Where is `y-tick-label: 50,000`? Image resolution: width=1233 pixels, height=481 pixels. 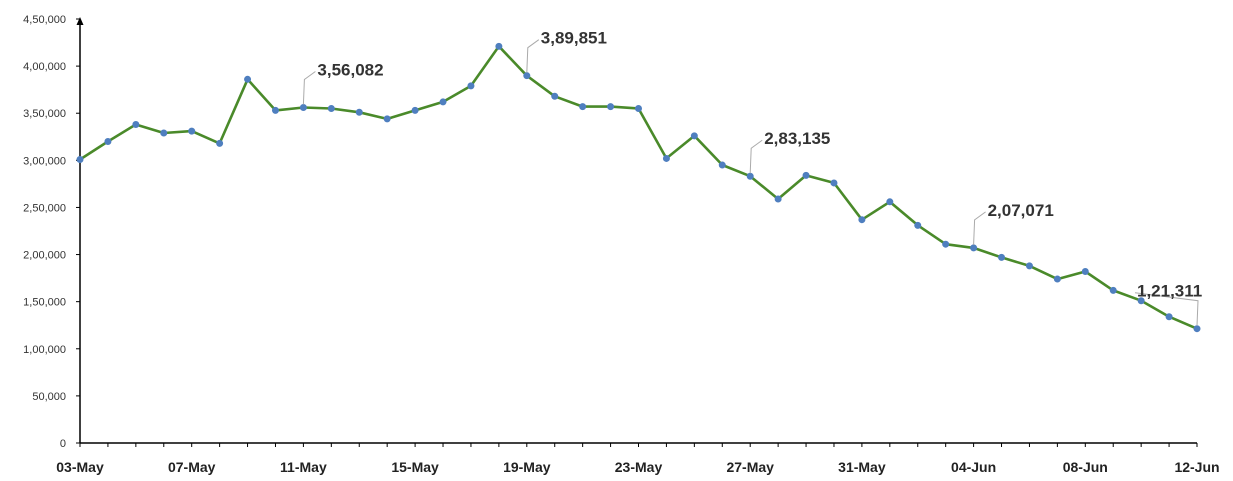
y-tick-label: 50,000 is located at coordinates (49, 397).